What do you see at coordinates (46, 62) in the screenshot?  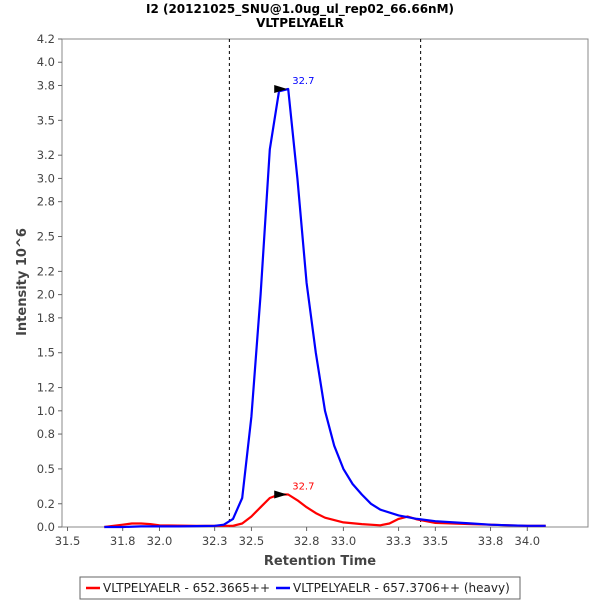 I see `y-tick-label: 4.0` at bounding box center [46, 62].